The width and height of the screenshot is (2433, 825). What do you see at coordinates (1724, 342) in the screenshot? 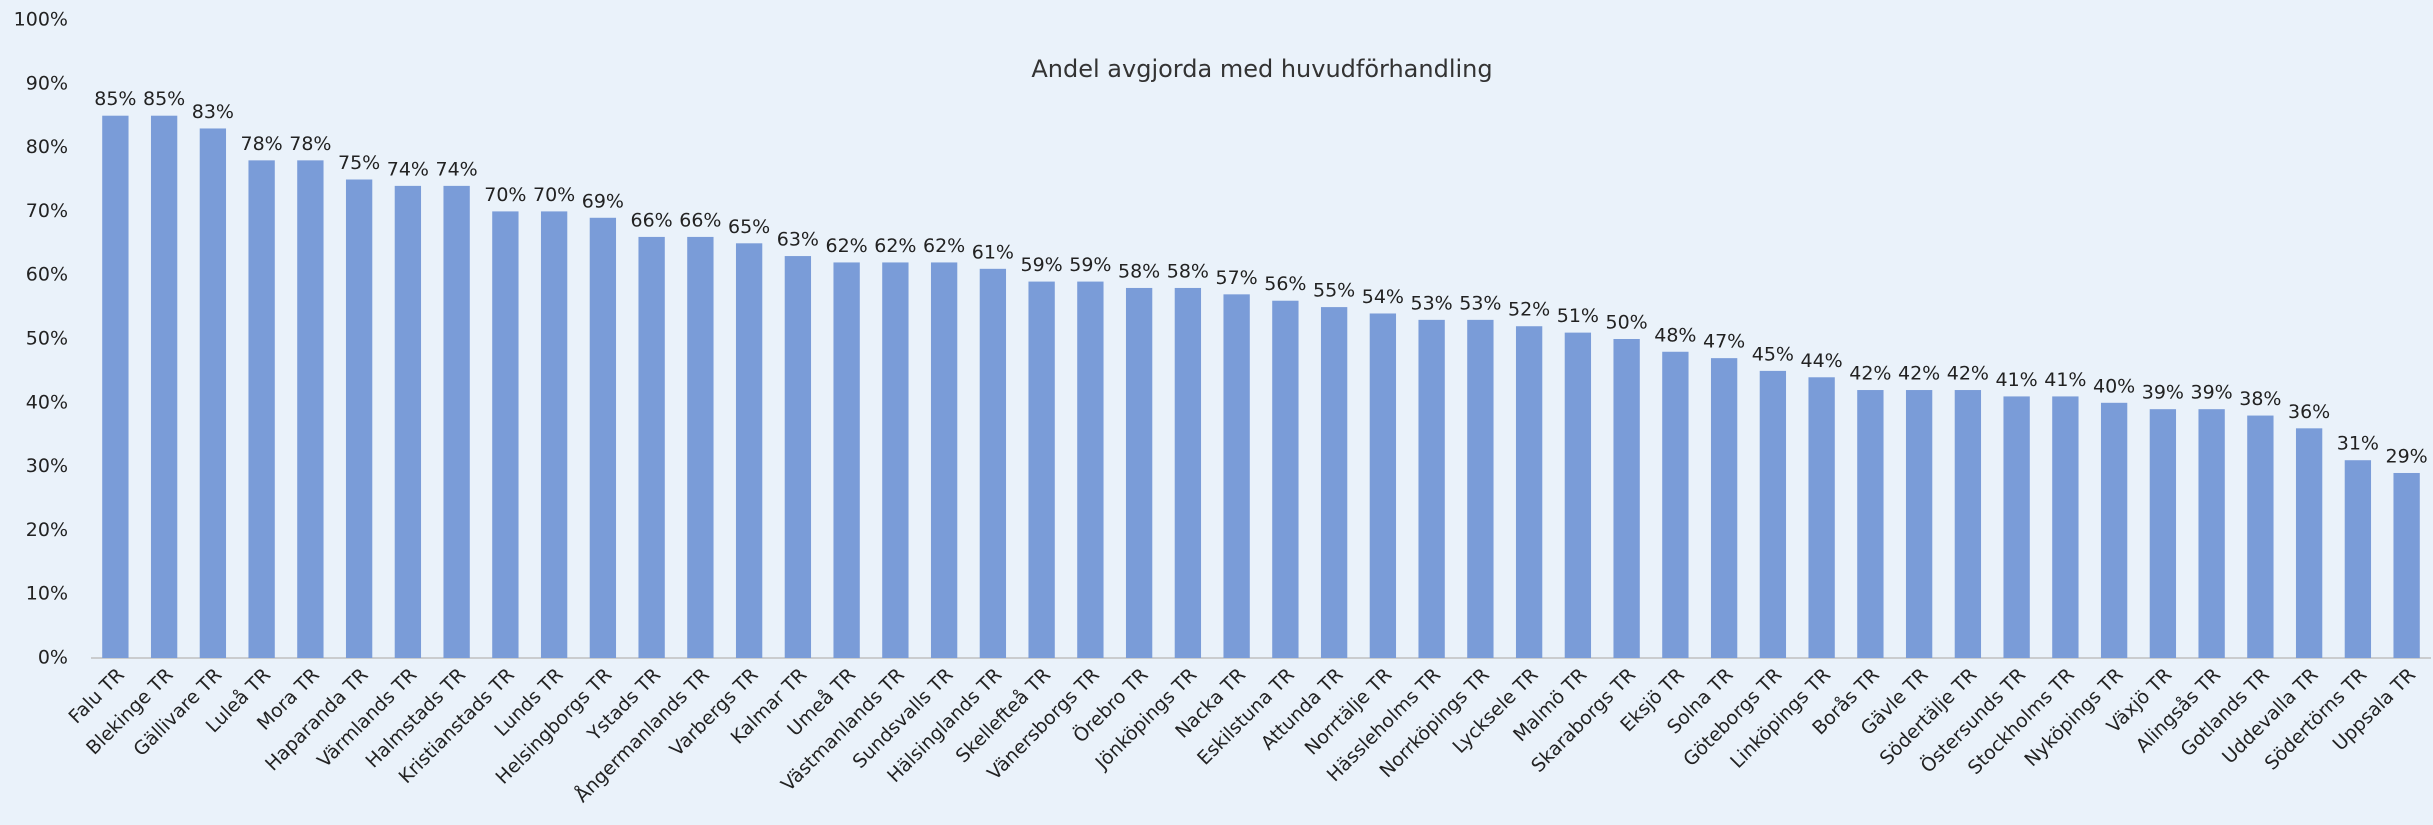
I see `data-label: 47%` at bounding box center [1724, 342].